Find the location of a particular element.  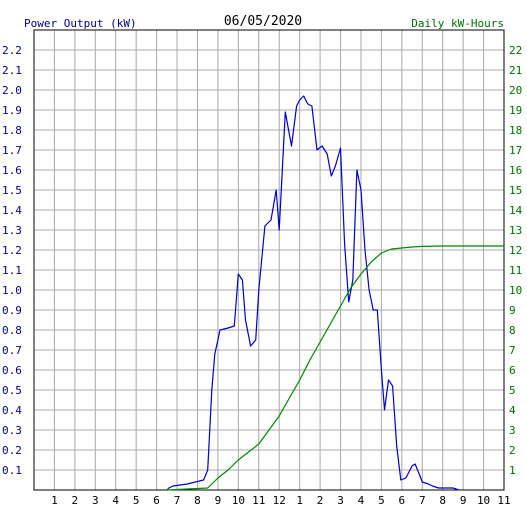

y2-tick-label: 13 is located at coordinates (515, 230).